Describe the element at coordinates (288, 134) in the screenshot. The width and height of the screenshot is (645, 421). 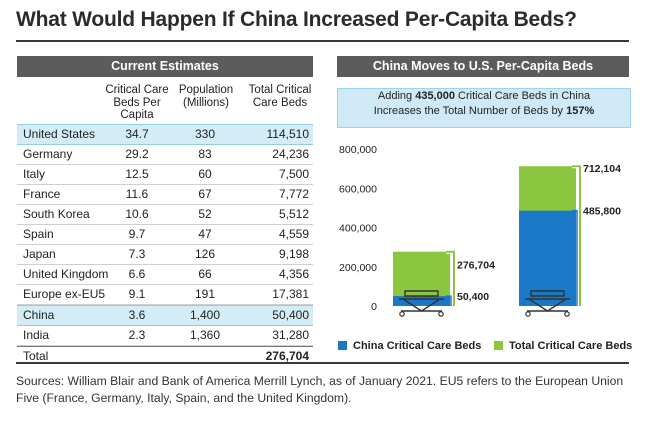
I see `total-beds-cell: 114,510` at that location.